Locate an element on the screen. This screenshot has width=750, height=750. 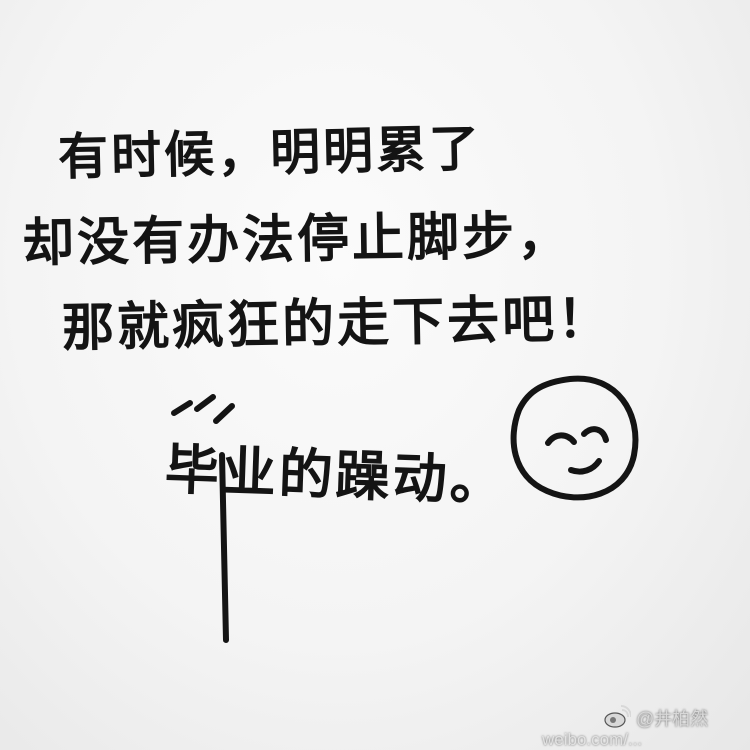
handwritten-line-2: 却没有办法停止脚步， is located at coordinates (297, 239).